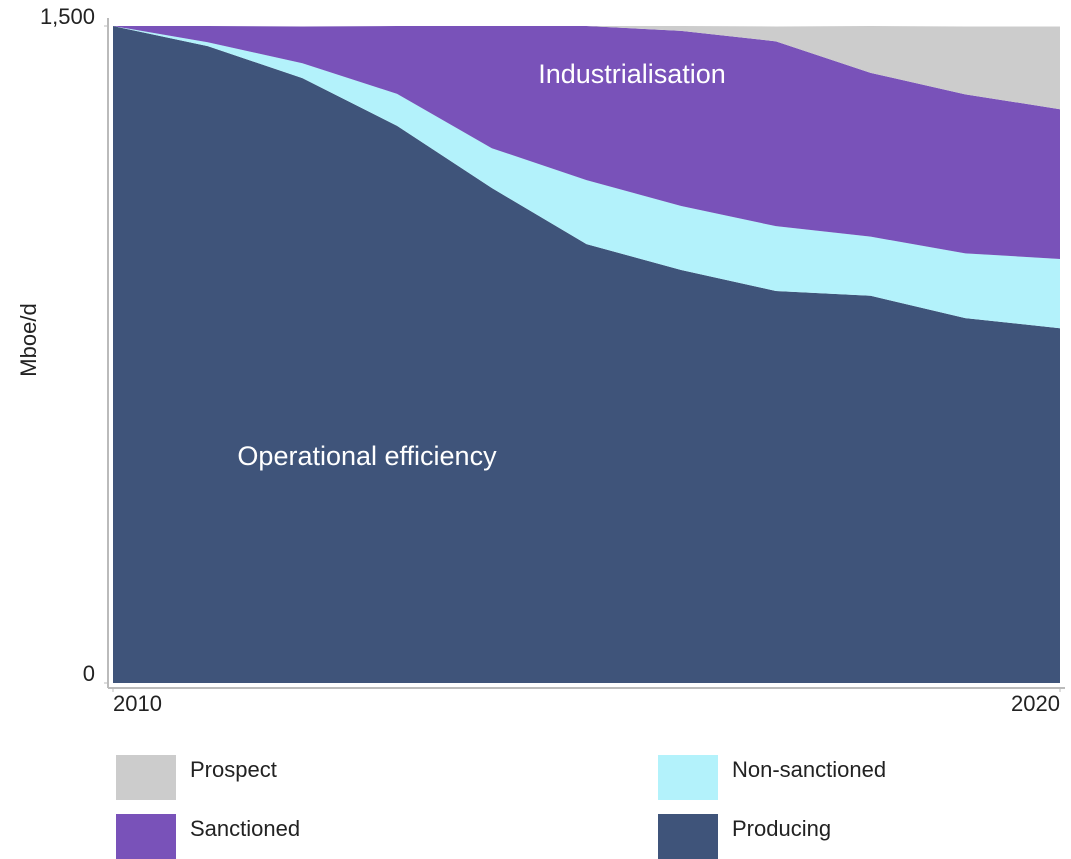 The width and height of the screenshot is (1071, 859). I want to click on x-tick-label: 2020, so click(1035, 703).